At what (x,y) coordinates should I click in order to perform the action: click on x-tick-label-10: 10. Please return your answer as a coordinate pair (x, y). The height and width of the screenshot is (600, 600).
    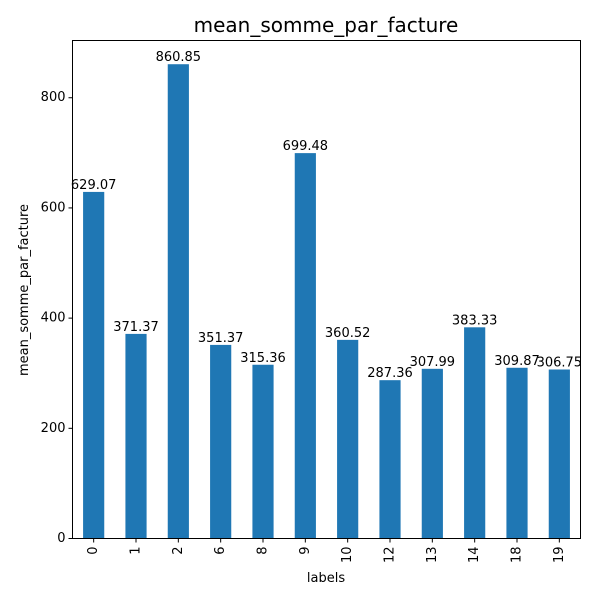
    Looking at the image, I should click on (347, 555).